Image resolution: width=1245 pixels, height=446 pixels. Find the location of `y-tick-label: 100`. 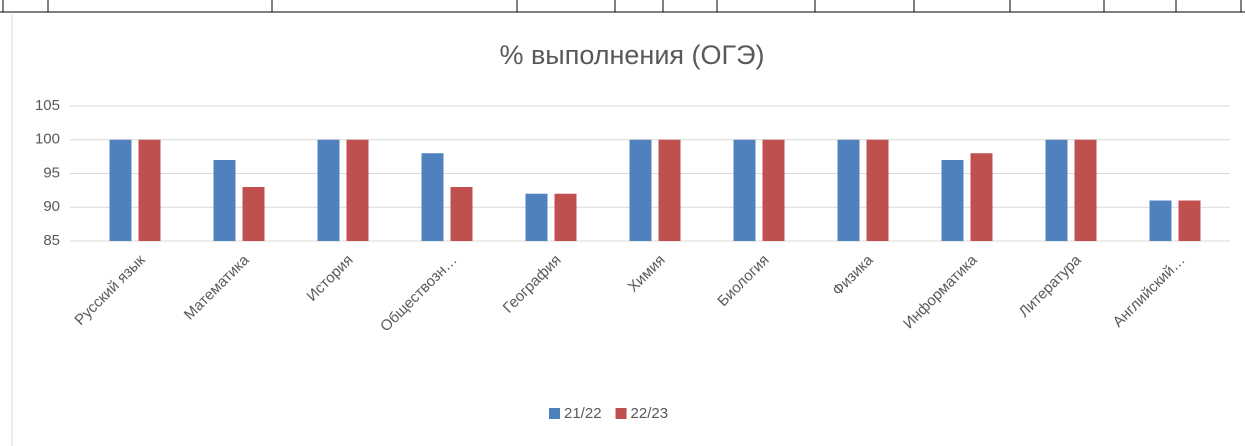

y-tick-label: 100 is located at coordinates (47, 139).